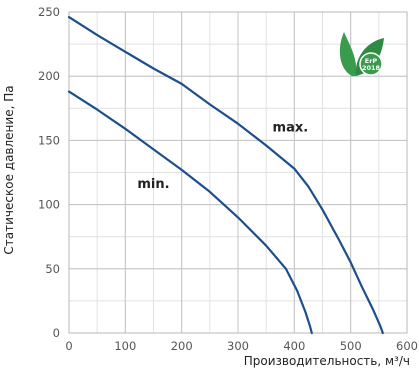 Image resolution: width=419 pixels, height=372 pixels. What do you see at coordinates (351, 346) in the screenshot?
I see `x-tick-label: 500` at bounding box center [351, 346].